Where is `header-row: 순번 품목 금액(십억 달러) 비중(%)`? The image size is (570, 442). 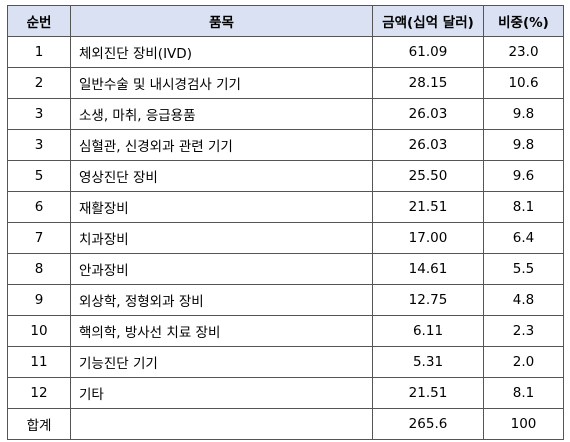
header-row: 순번 품목 금액(십억 달러) 비중(%) is located at coordinates (285, 21).